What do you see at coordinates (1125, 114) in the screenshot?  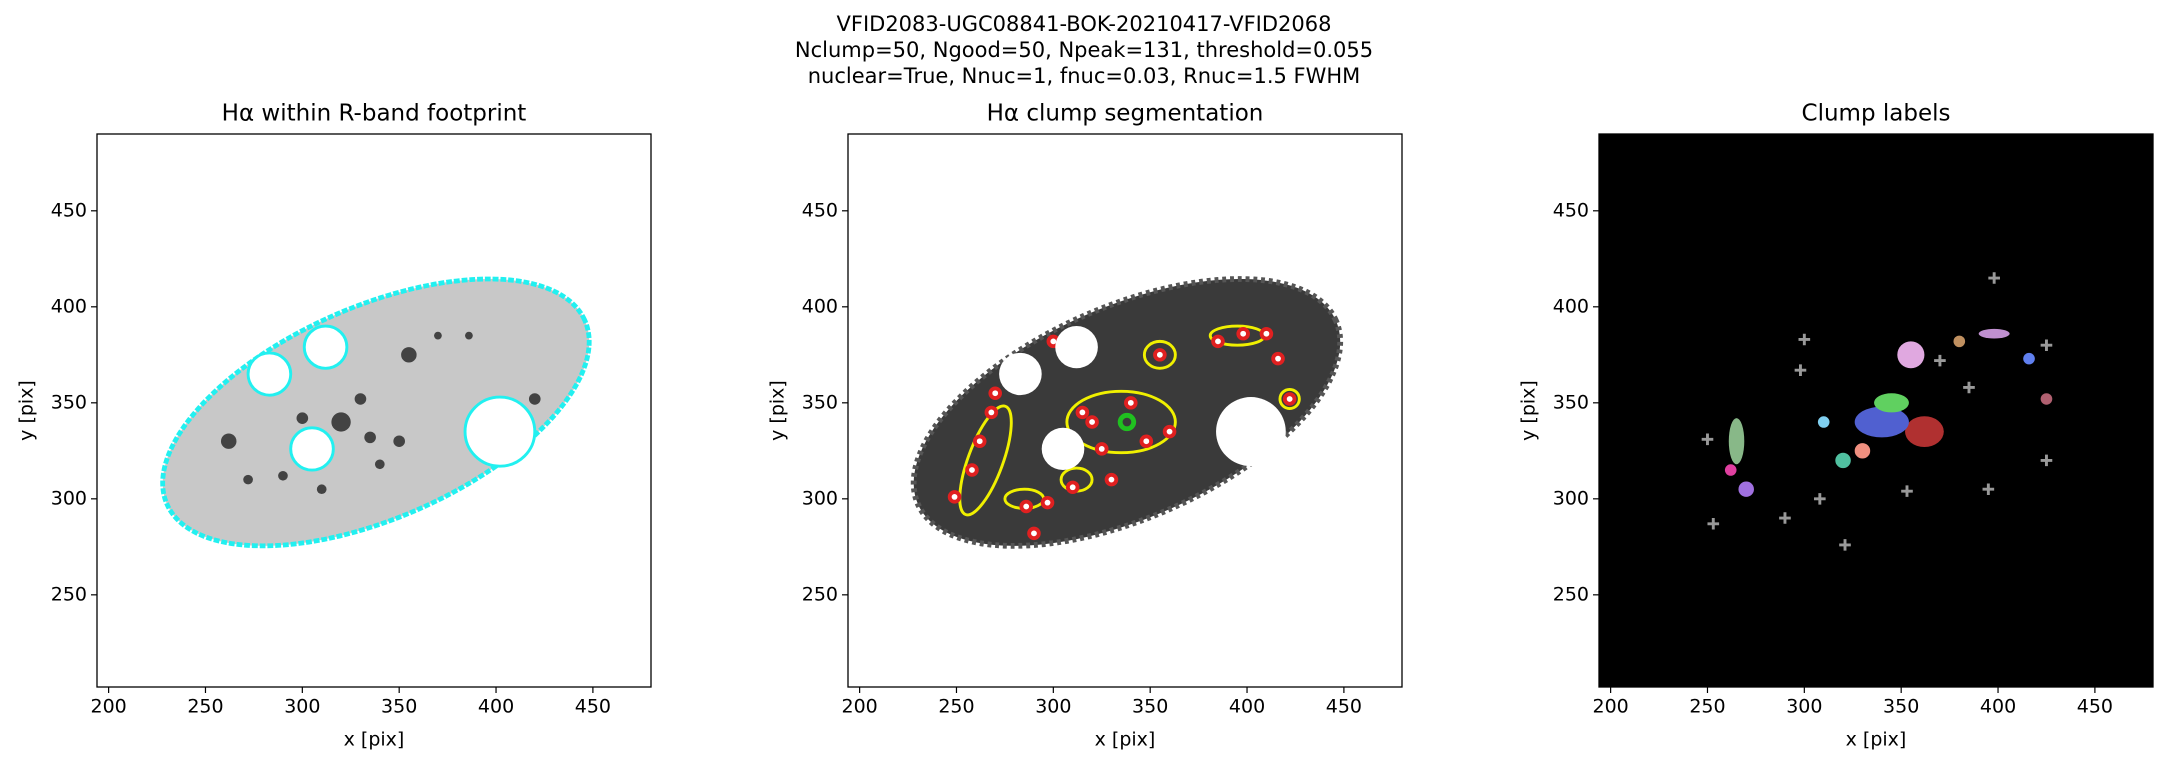 I see `axes-title: Hα clump segmentation` at bounding box center [1125, 114].